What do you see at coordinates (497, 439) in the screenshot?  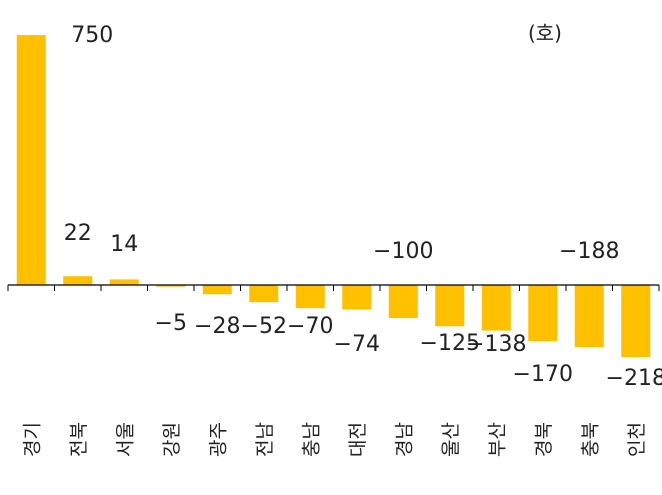 I see `category-label-10: 부산` at bounding box center [497, 439].